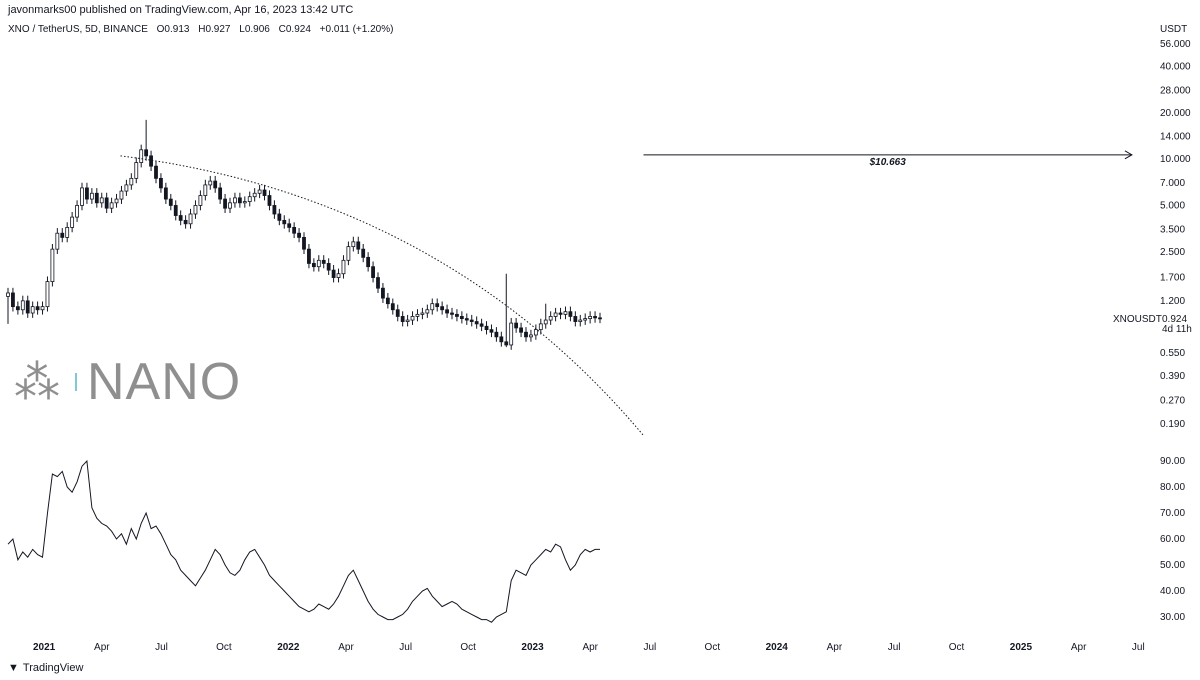 This screenshot has width=1200, height=680. What do you see at coordinates (532, 647) in the screenshot?
I see `time-tick-label: 2023` at bounding box center [532, 647].